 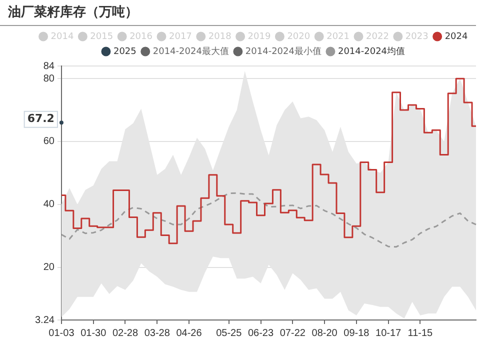 What do you see at coordinates (389, 333) in the screenshot?
I see `x-tick-label: 10-17` at bounding box center [389, 333].